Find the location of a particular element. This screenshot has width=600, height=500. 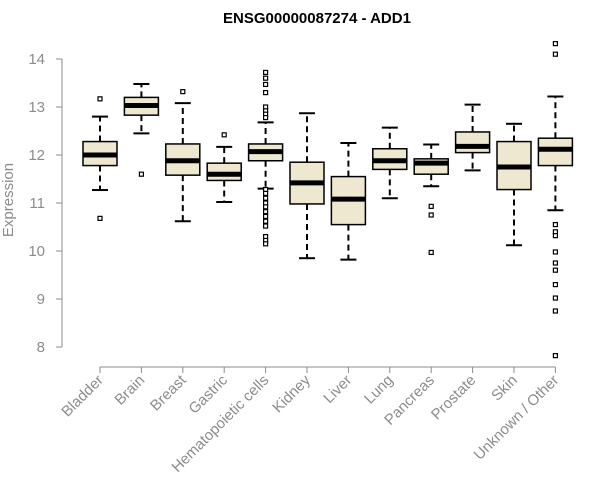

y-axis-label: Expression is located at coordinates (8, 200).